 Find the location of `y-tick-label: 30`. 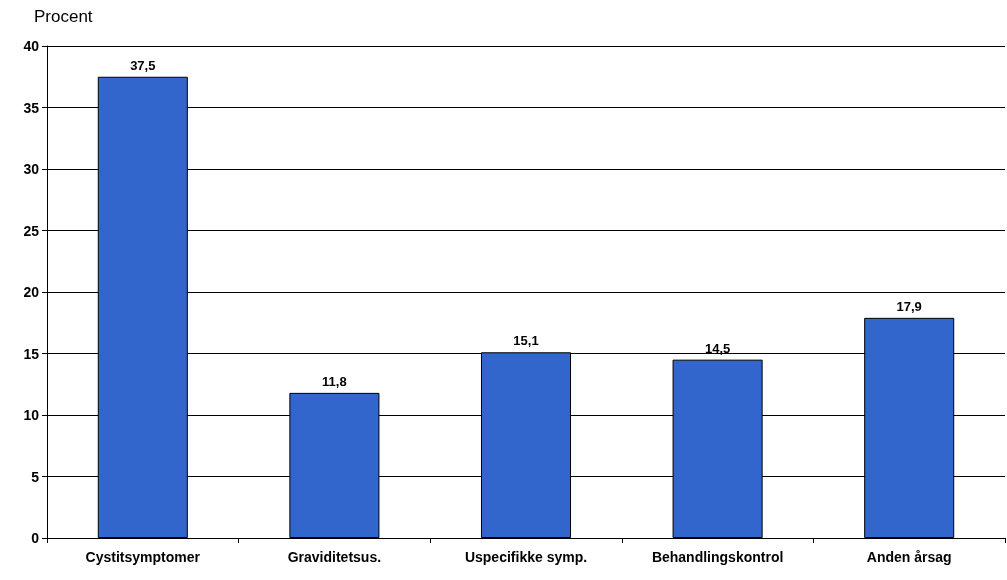

y-tick-label: 30 is located at coordinates (31, 169).